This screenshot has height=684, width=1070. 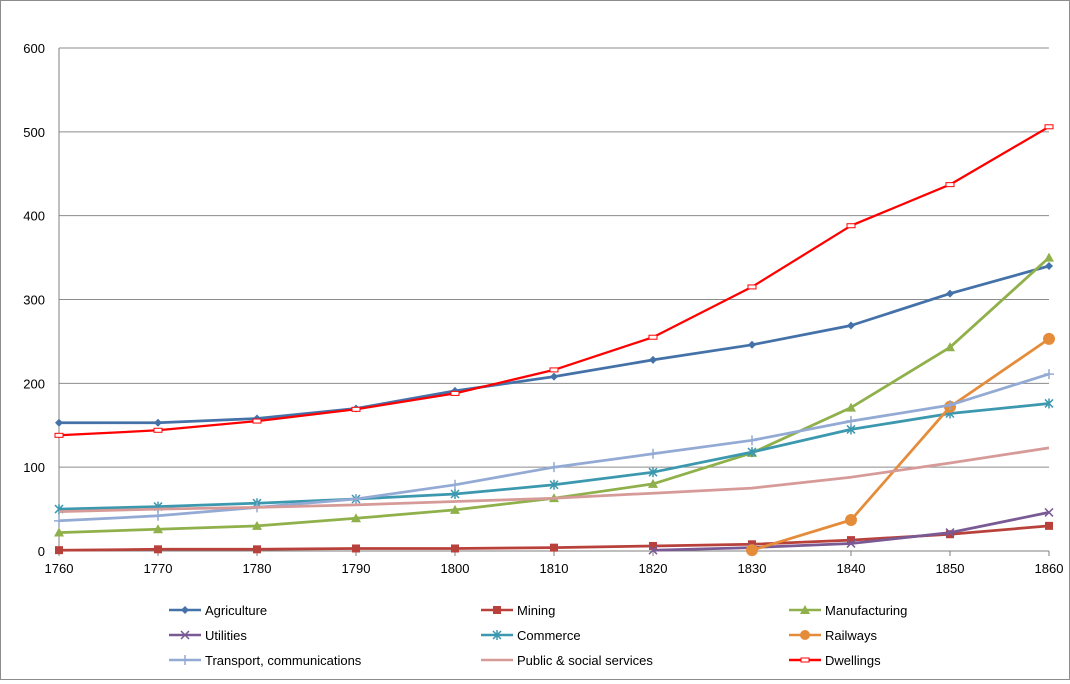 I want to click on x-tick-label: 1860, so click(x=1049, y=568).